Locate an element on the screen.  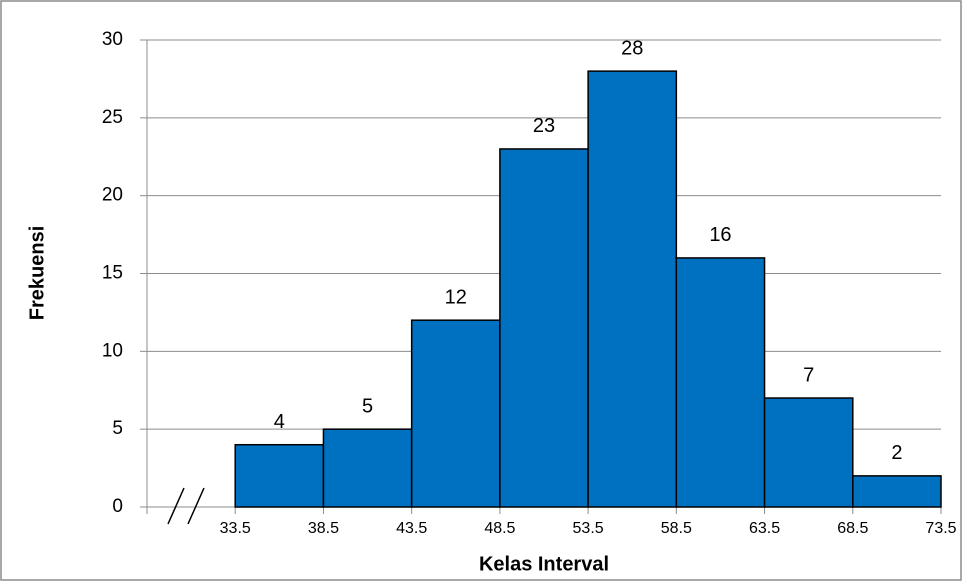
y-tick-label: 20 is located at coordinates (112, 195).